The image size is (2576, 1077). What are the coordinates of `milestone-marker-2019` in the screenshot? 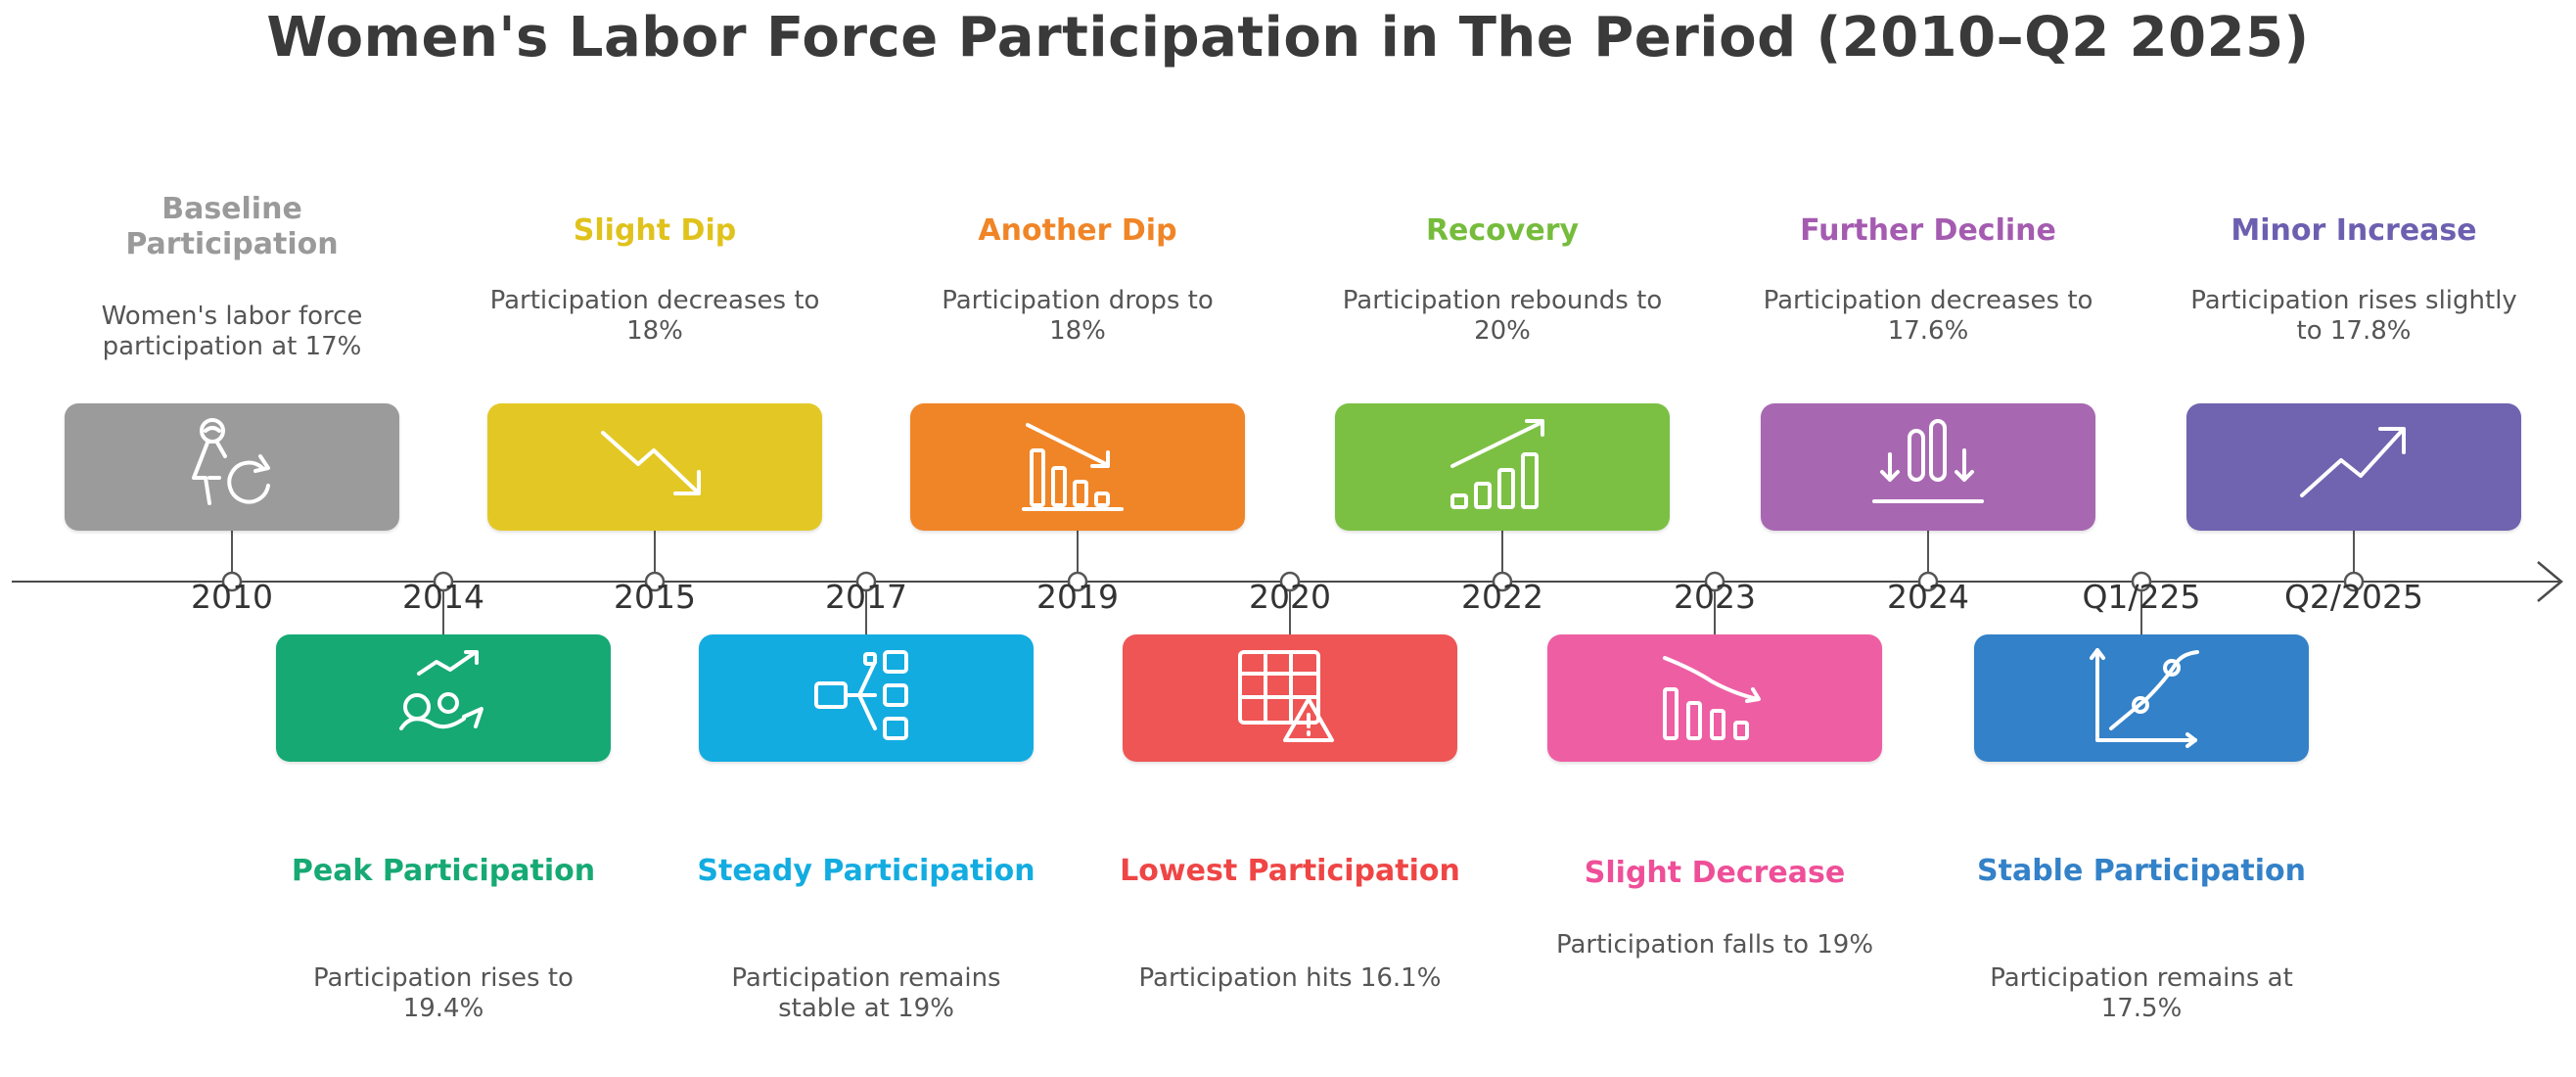 It's located at (1078, 581).